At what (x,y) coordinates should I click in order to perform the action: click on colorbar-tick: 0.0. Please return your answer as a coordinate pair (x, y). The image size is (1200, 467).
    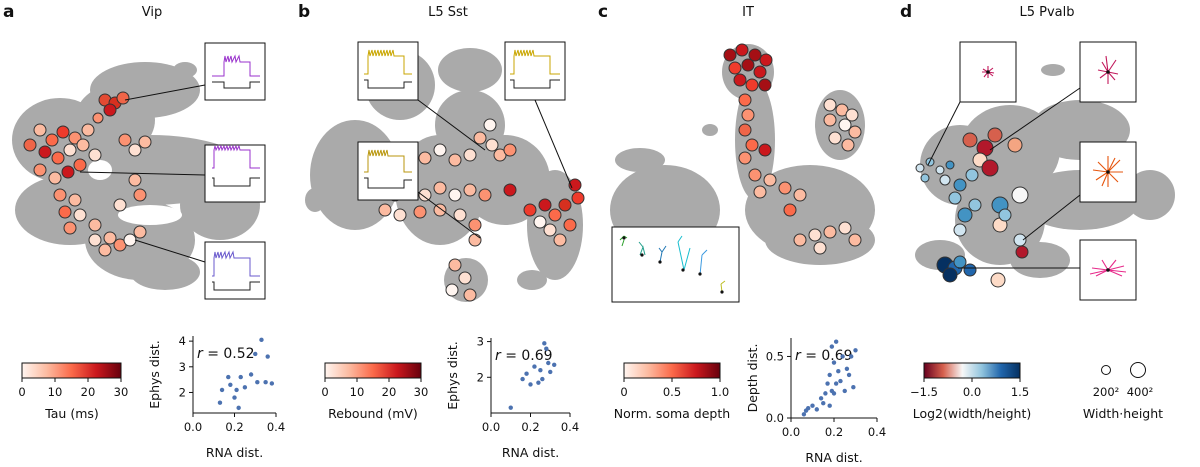
    Looking at the image, I should click on (972, 392).